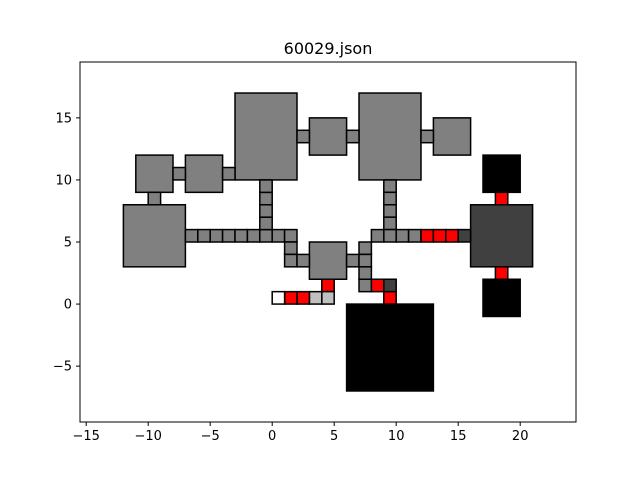 The image size is (640, 480). Describe the element at coordinates (62, 367) in the screenshot. I see `y-tick-label: −5` at that location.